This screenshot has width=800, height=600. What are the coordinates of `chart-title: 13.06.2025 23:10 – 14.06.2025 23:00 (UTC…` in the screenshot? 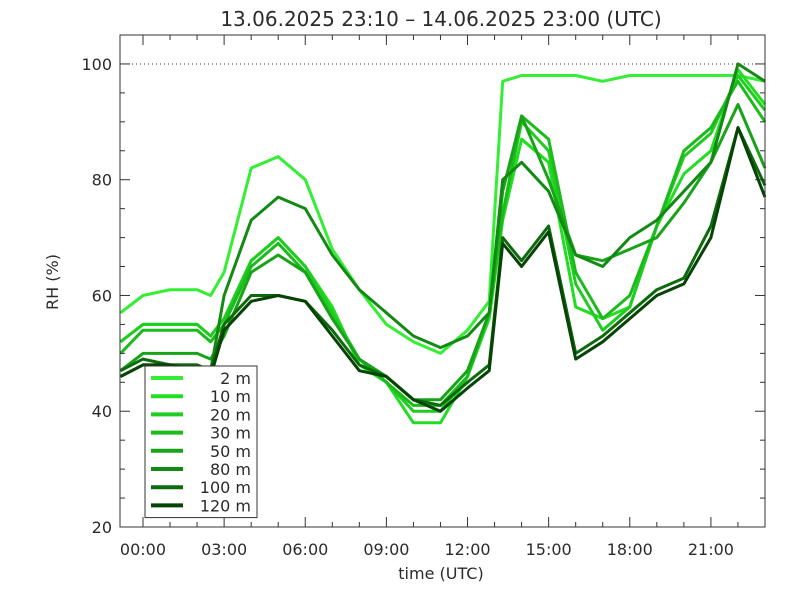 It's located at (440, 19).